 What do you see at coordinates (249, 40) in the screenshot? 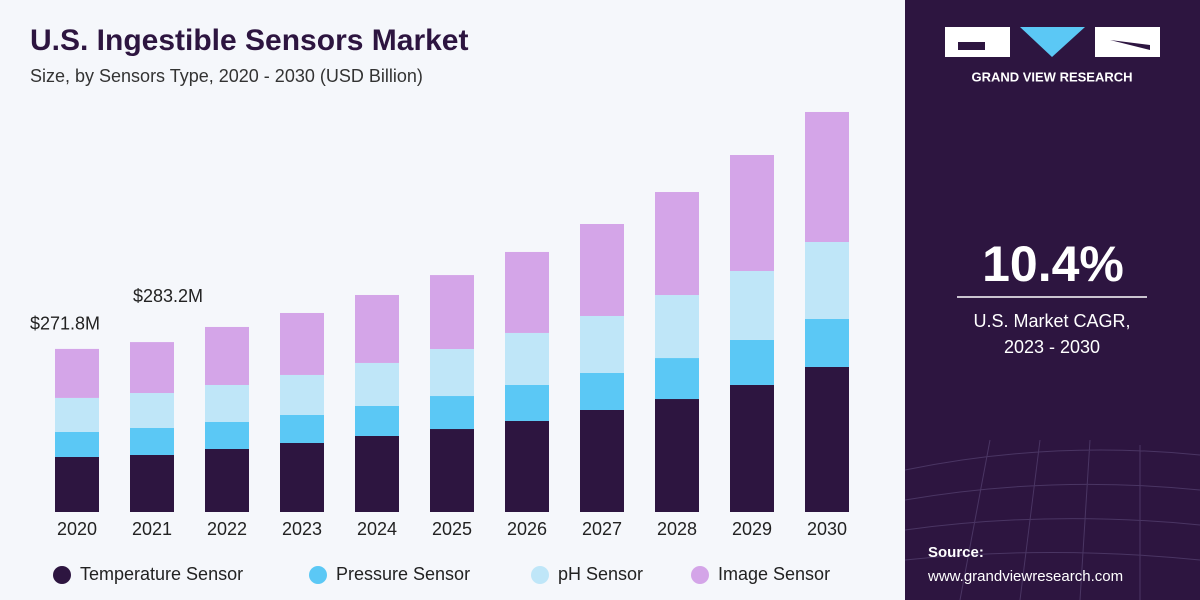
I see `chart-title: U.S. Ingestible Sensors Market` at bounding box center [249, 40].